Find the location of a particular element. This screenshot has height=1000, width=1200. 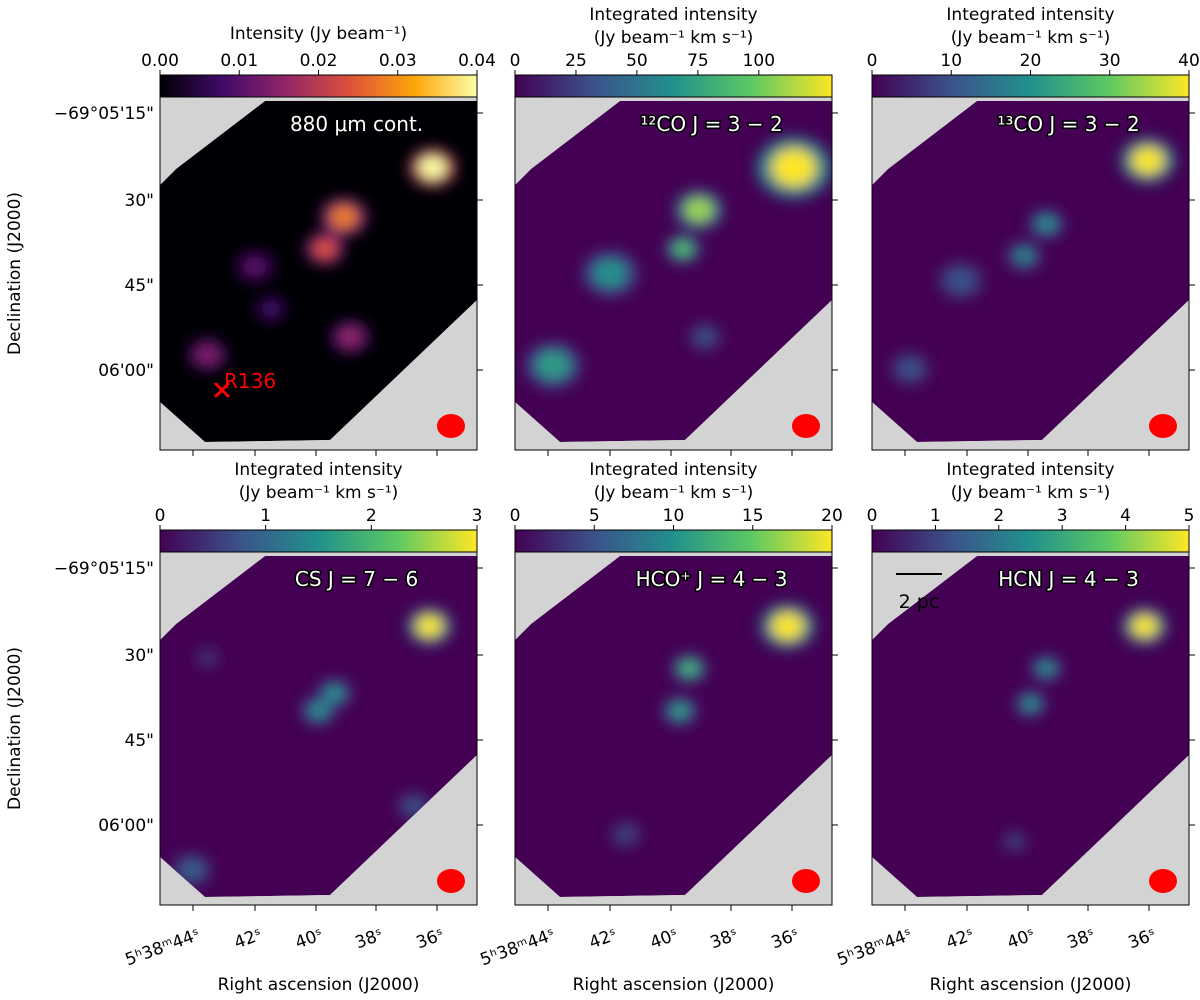

y-axis-label: Declination (J2000) is located at coordinates (15, 728).